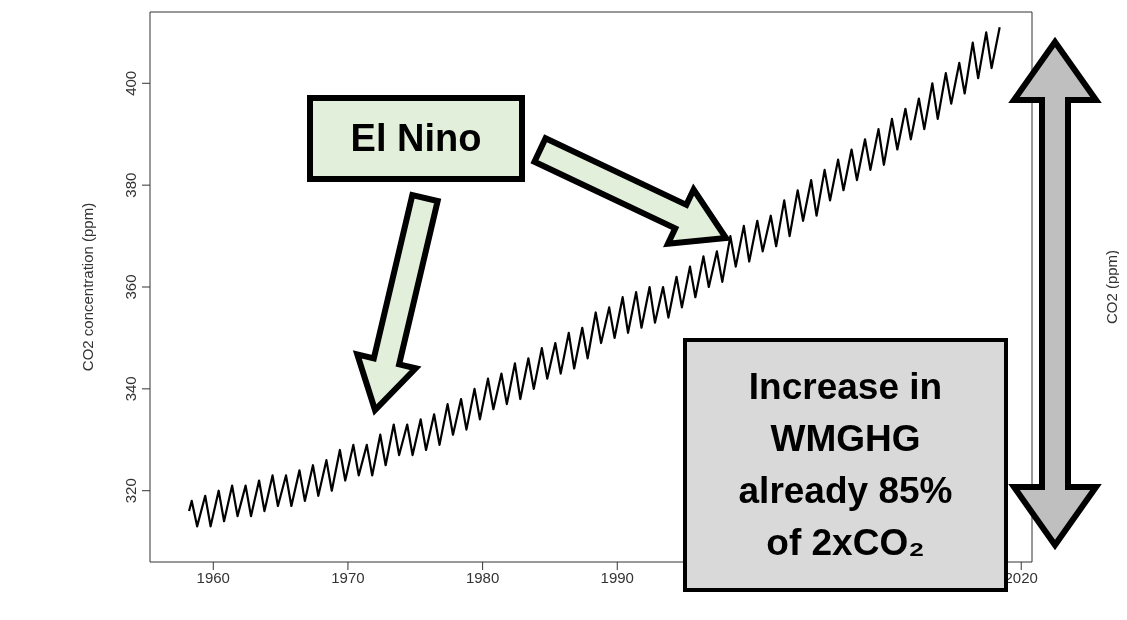  Describe the element at coordinates (845, 465) in the screenshot. I see `annotation: Increase in WMGHG already 85% of 2xCO₂` at that location.